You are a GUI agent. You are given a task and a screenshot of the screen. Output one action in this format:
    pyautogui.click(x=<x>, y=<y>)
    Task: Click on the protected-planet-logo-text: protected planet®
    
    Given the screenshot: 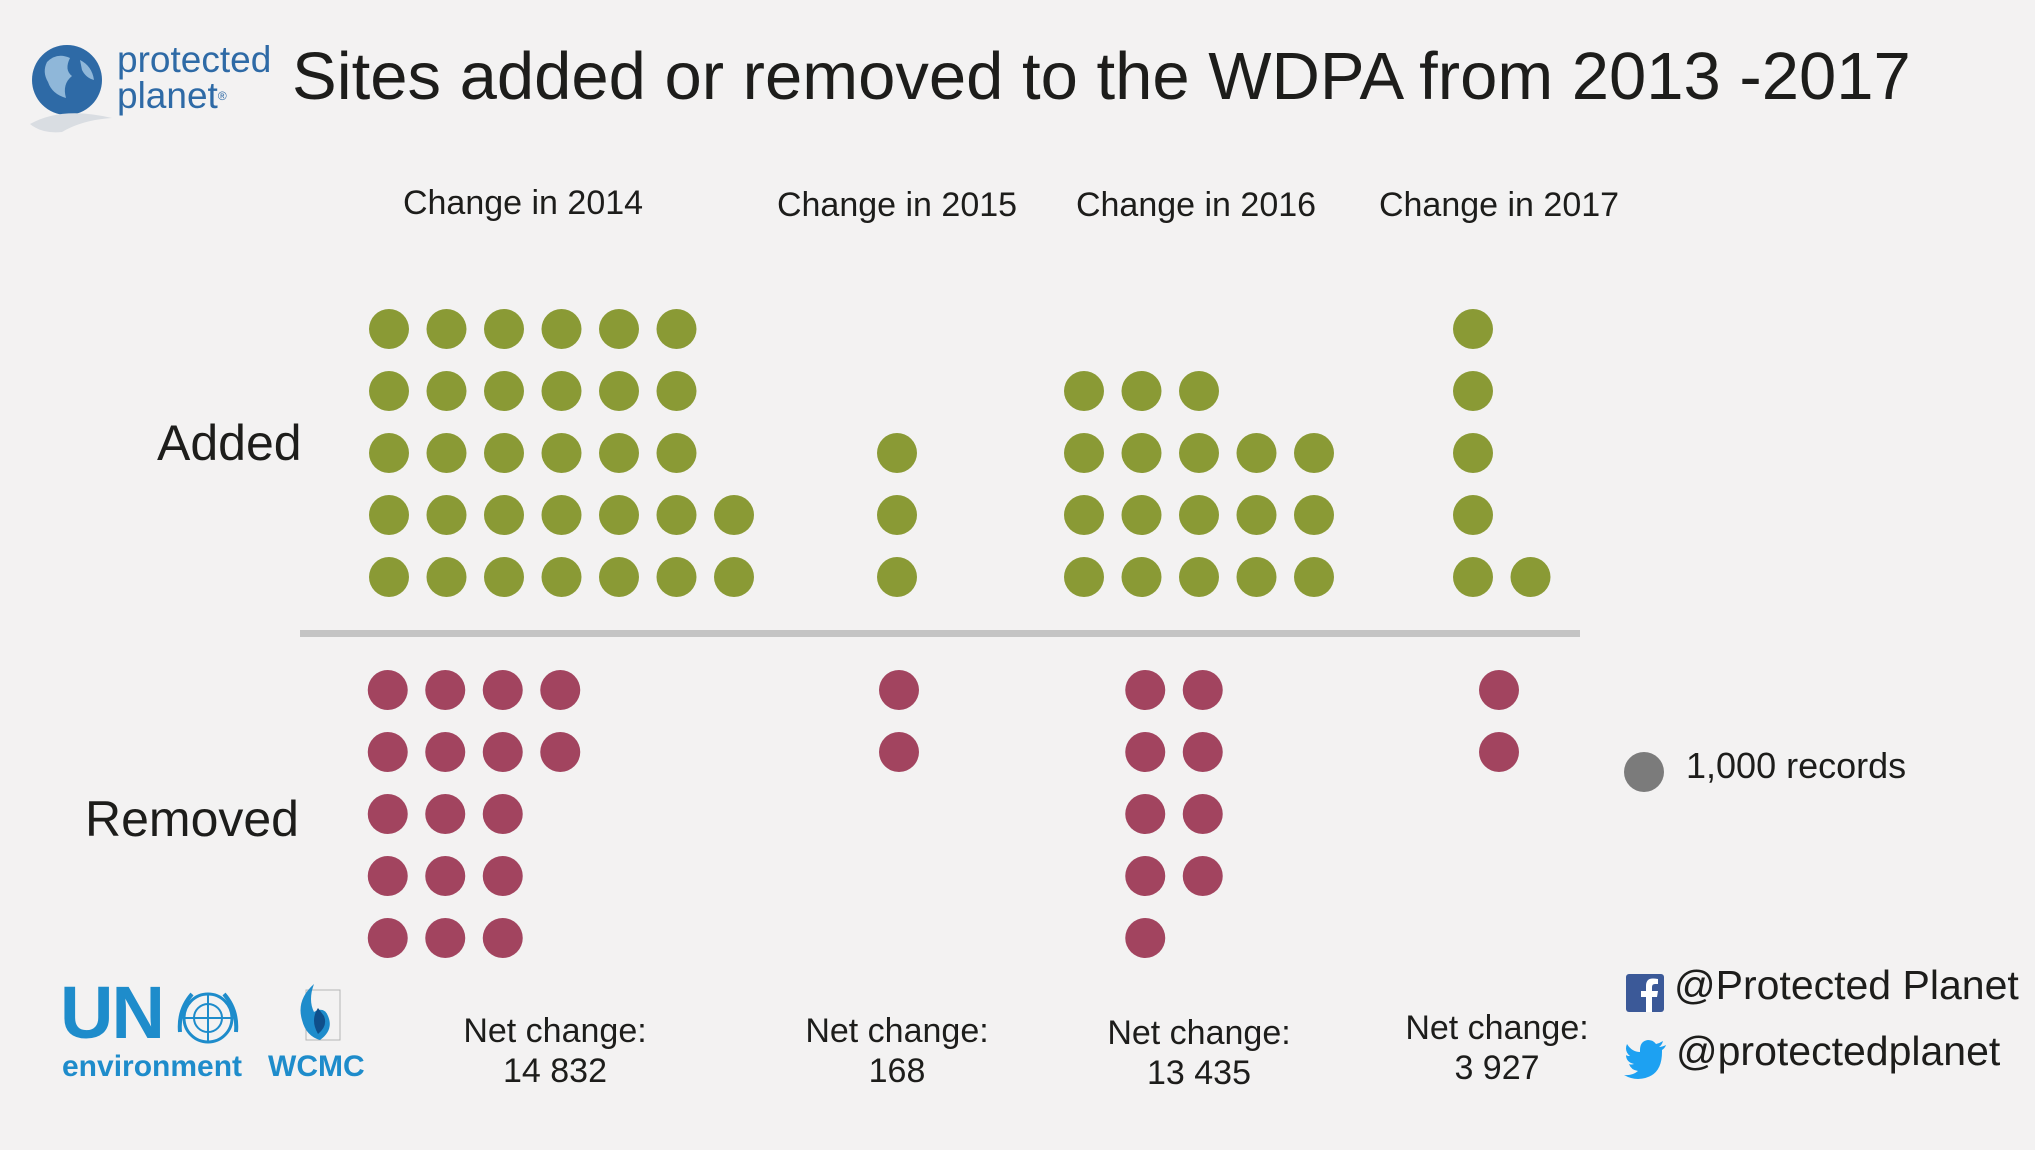 What is the action you would take?
    pyautogui.click(x=194, y=76)
    